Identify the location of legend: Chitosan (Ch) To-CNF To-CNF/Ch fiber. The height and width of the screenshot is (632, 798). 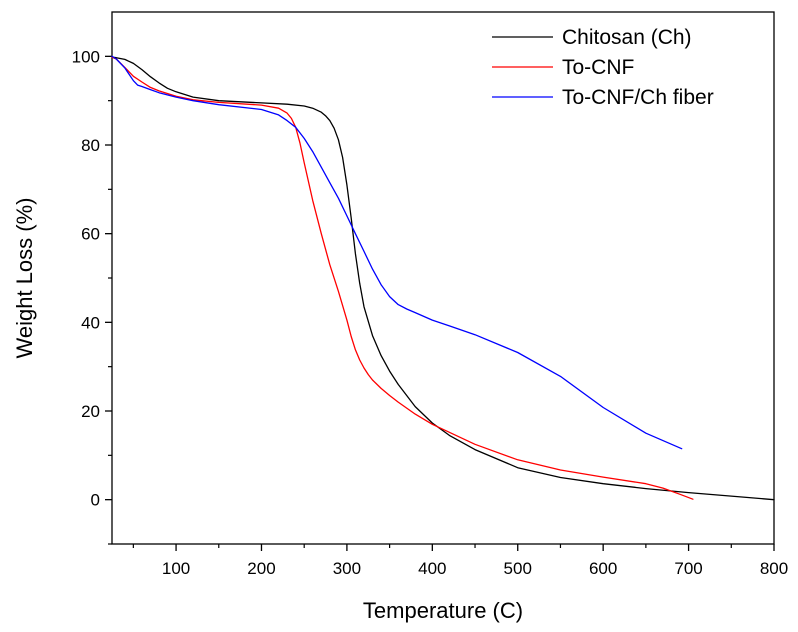
(603, 67).